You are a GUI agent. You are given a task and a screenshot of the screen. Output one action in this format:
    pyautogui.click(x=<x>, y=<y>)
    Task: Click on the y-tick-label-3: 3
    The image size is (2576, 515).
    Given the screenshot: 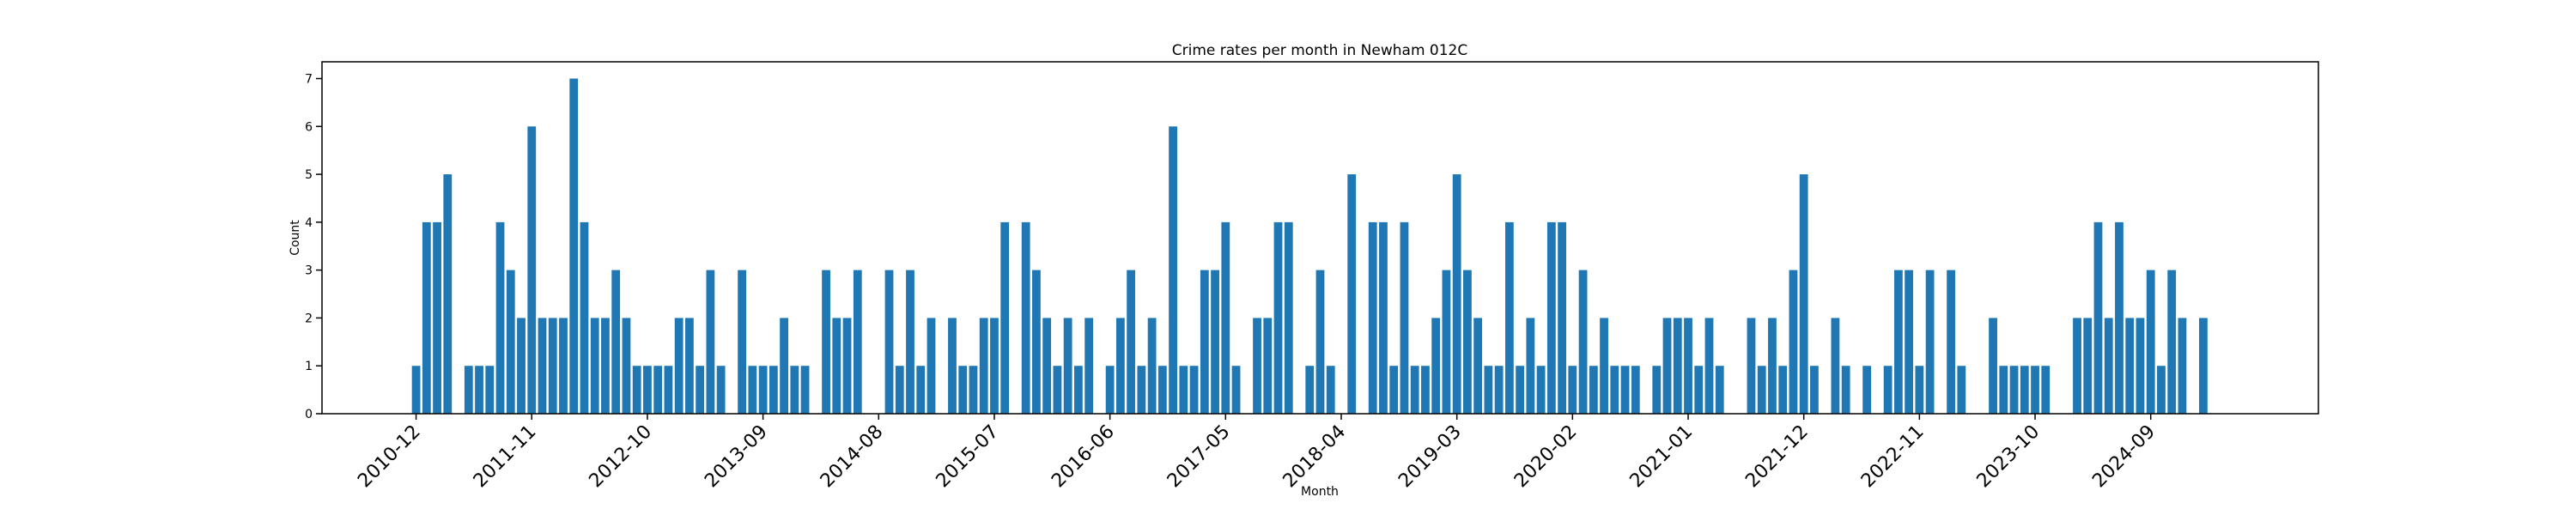 What is the action you would take?
    pyautogui.click(x=309, y=271)
    